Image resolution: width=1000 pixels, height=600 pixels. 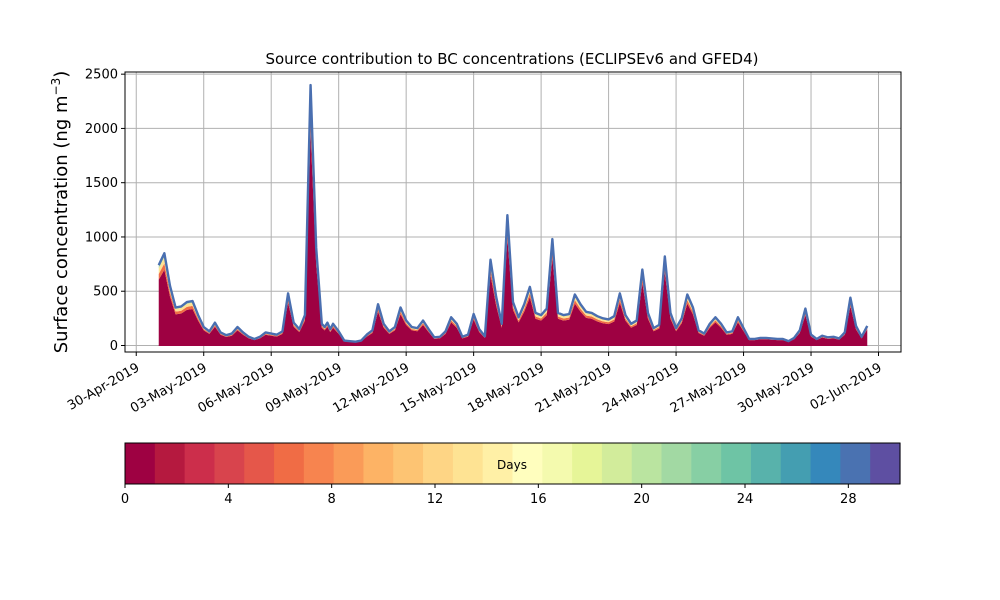 I want to click on y-tick-label: 0, so click(x=114, y=346).